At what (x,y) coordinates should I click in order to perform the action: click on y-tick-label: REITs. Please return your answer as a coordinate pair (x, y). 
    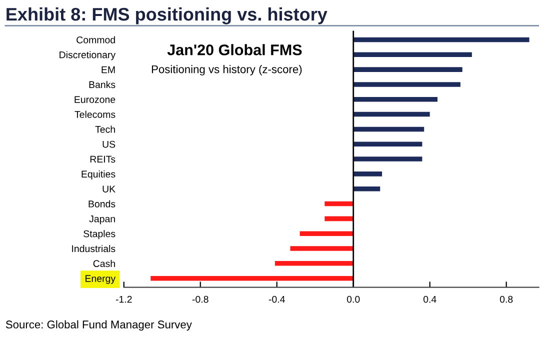
    Looking at the image, I should click on (103, 159).